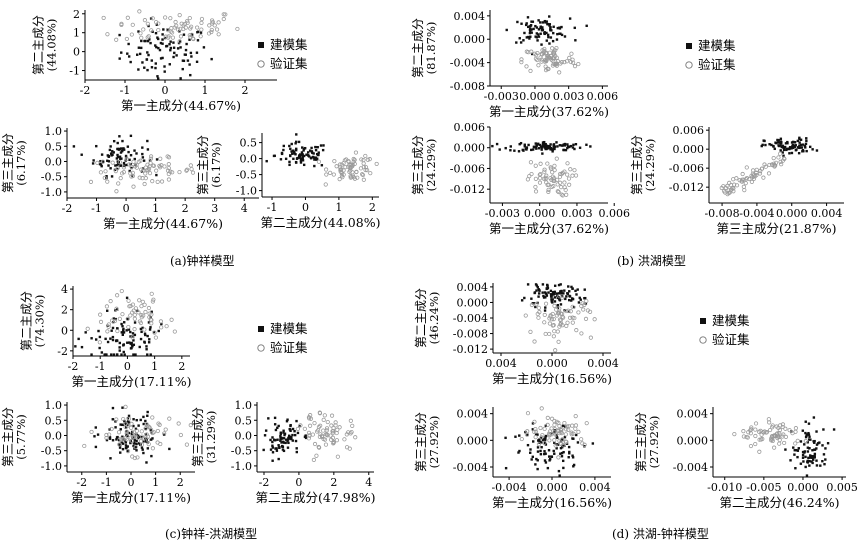  What do you see at coordinates (725, 187) in the screenshot?
I see `data-point-validation-b3` at bounding box center [725, 187].